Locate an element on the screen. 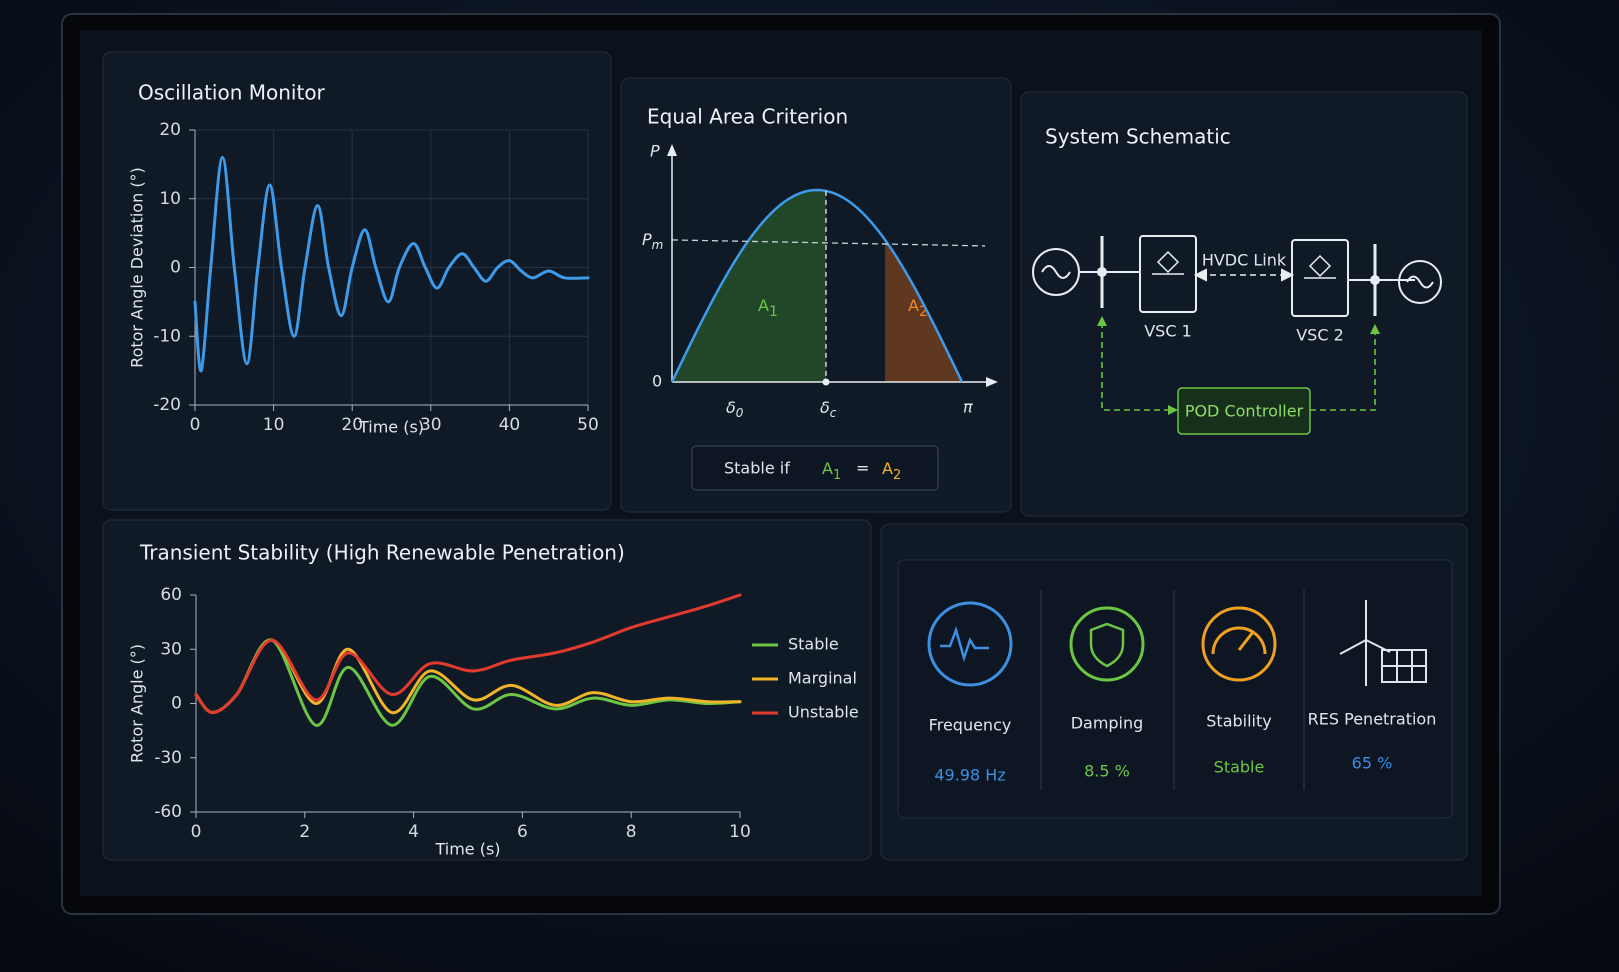 This screenshot has height=972, width=1619. node-label: POD Controller is located at coordinates (1244, 411).